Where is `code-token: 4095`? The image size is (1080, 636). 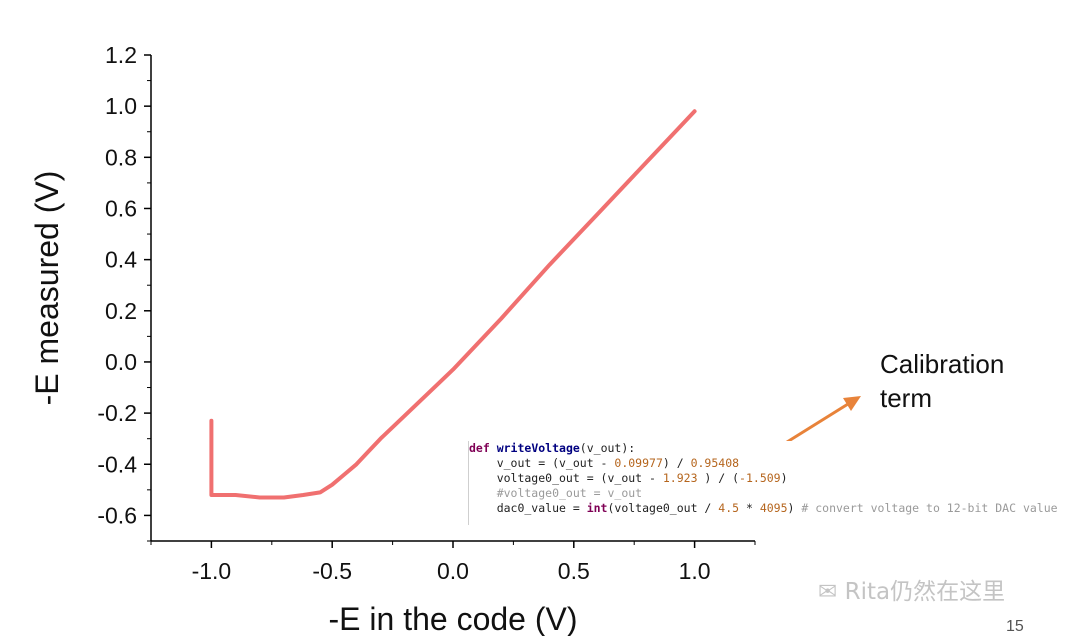 code-token: 4095 is located at coordinates (773, 508).